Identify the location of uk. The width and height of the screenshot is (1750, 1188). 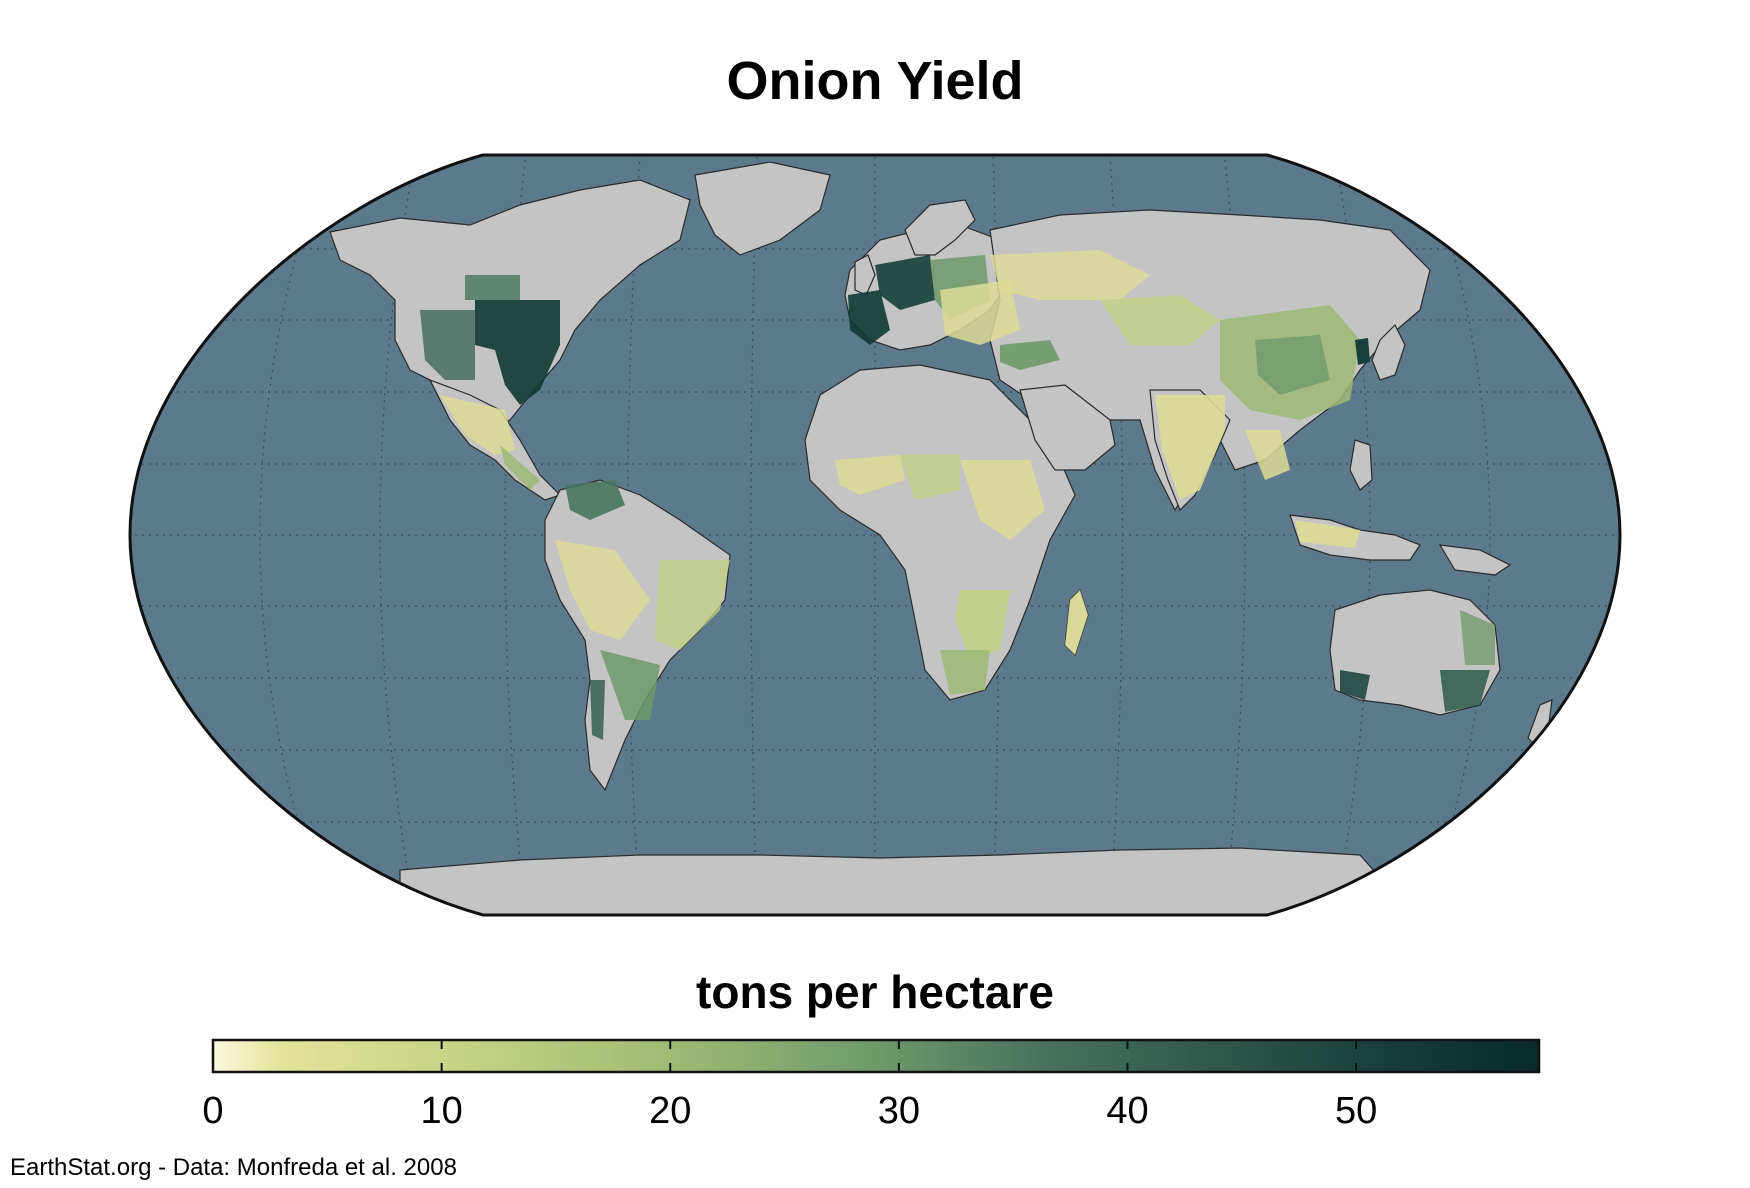
(865, 275).